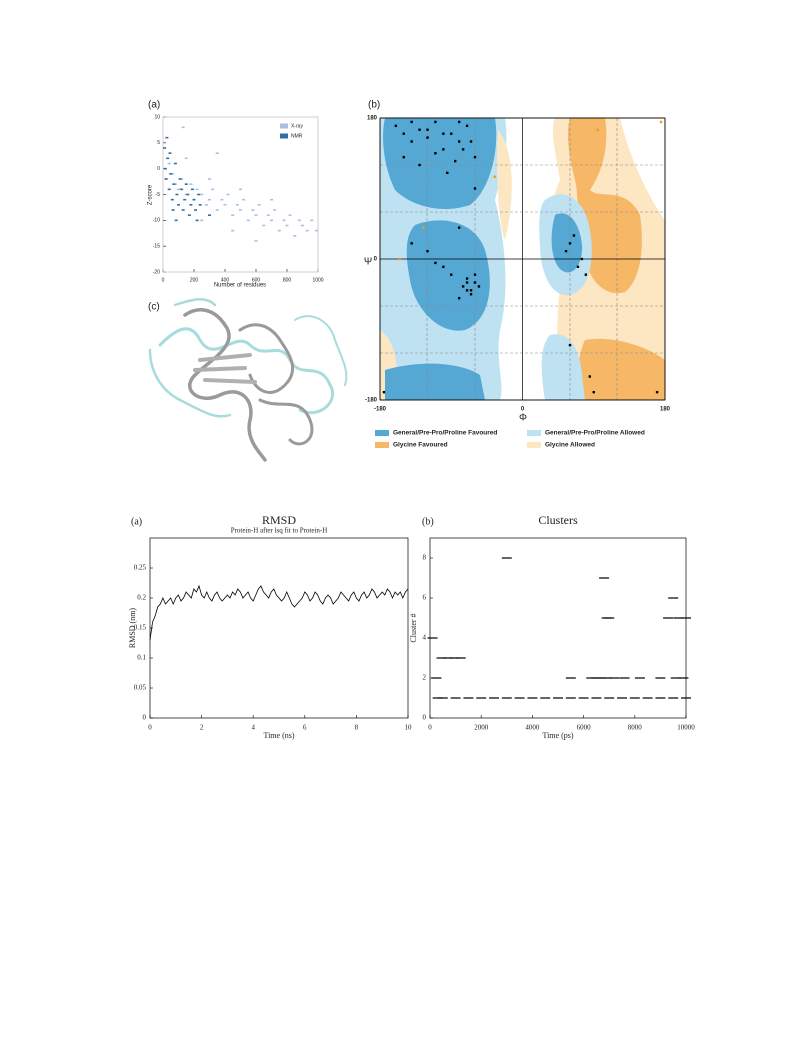 This screenshot has height=1057, width=793. I want to click on y-tick-label: 10, so click(157, 117).